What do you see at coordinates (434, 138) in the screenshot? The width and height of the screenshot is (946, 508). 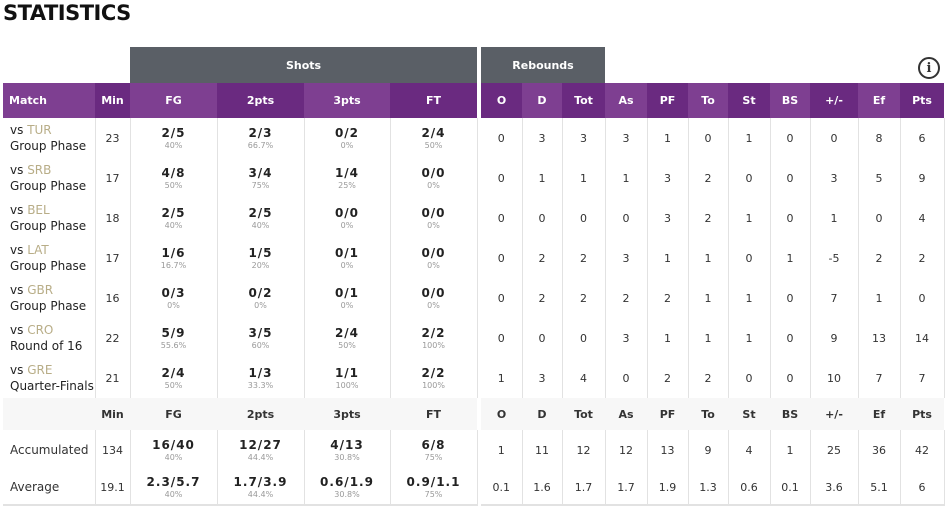 I see `ft-cell: 2/4 50%` at bounding box center [434, 138].